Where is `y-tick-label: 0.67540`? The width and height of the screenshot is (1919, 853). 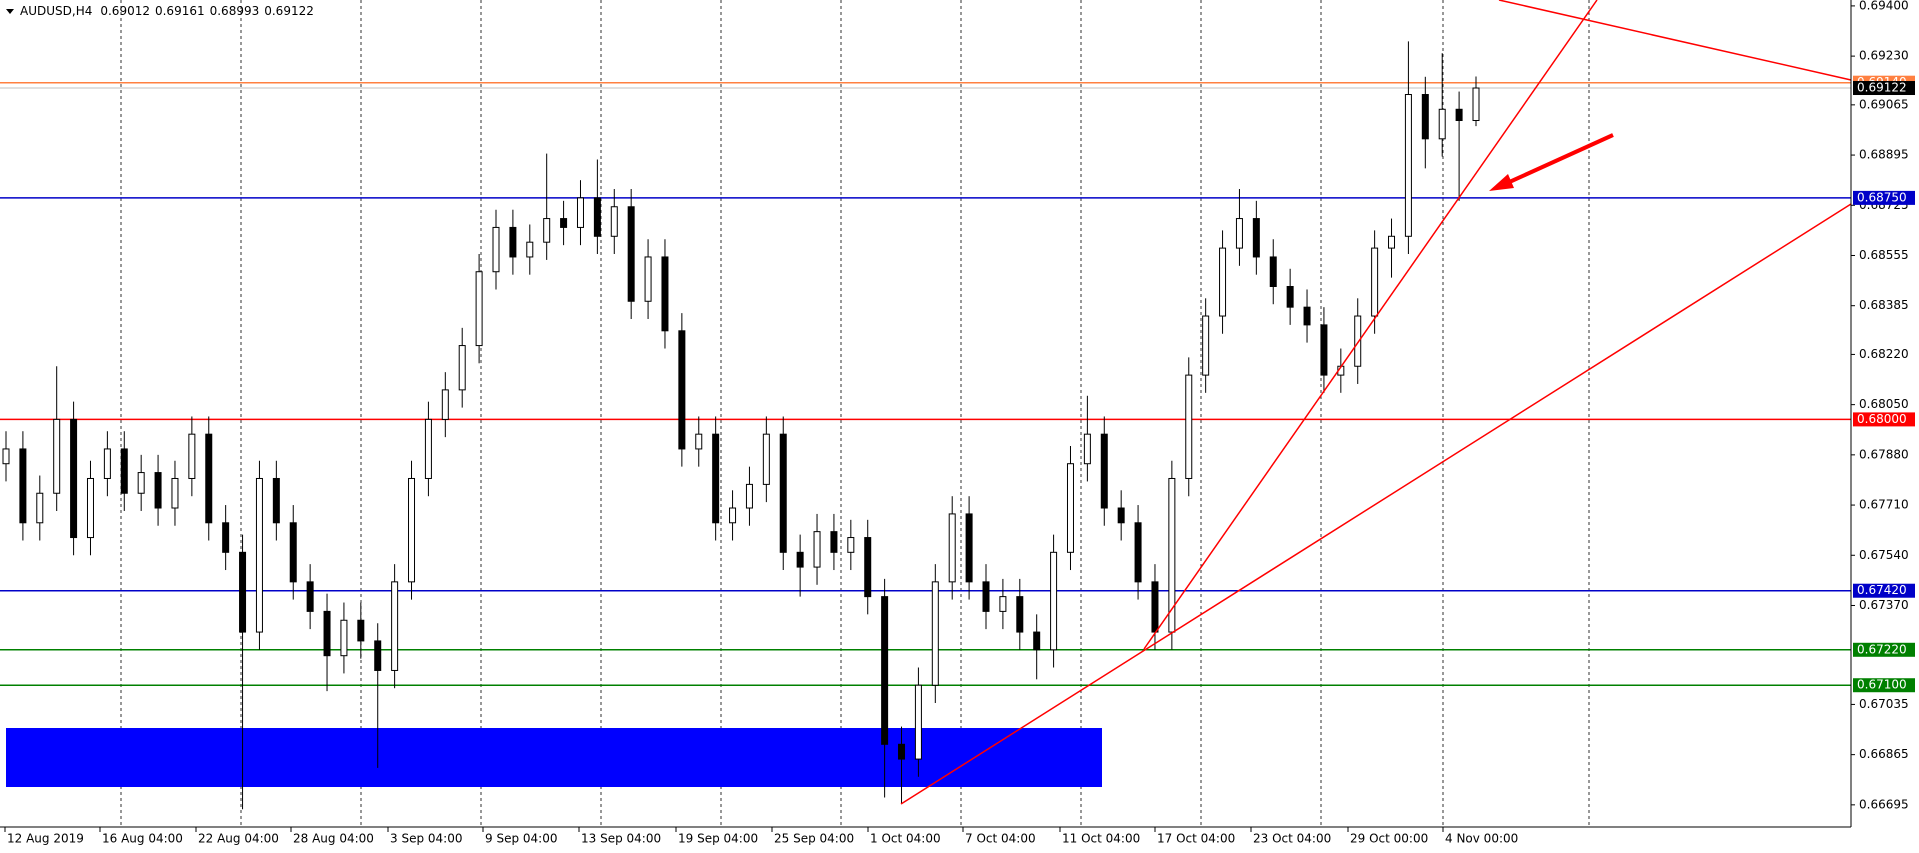
y-tick-label: 0.67540 is located at coordinates (1884, 555).